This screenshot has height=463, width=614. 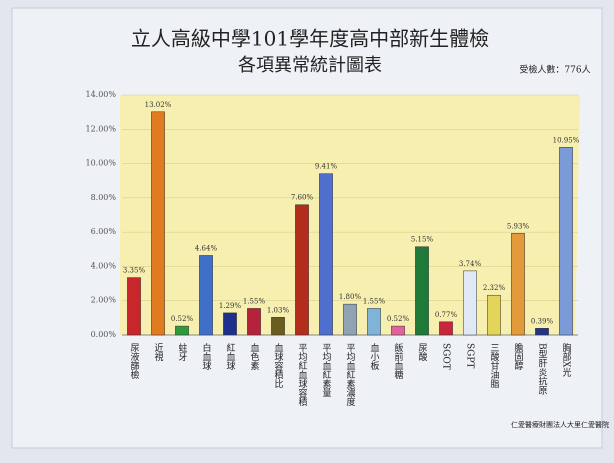 I want to click on value-label: 9.41%, so click(x=326, y=167).